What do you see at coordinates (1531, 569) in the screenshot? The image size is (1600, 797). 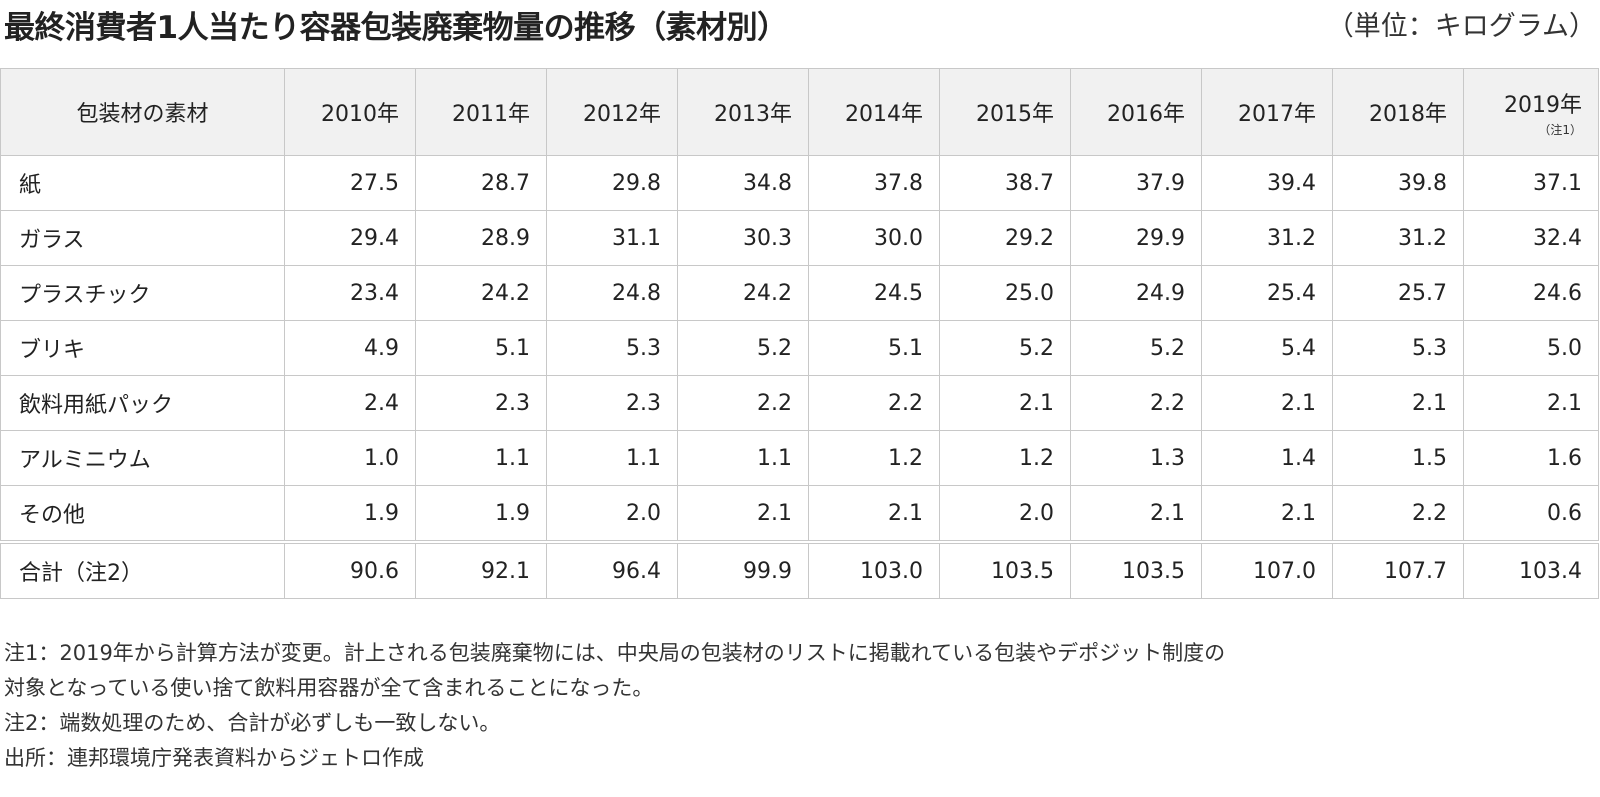 I see `value-cell: 103.4` at bounding box center [1531, 569].